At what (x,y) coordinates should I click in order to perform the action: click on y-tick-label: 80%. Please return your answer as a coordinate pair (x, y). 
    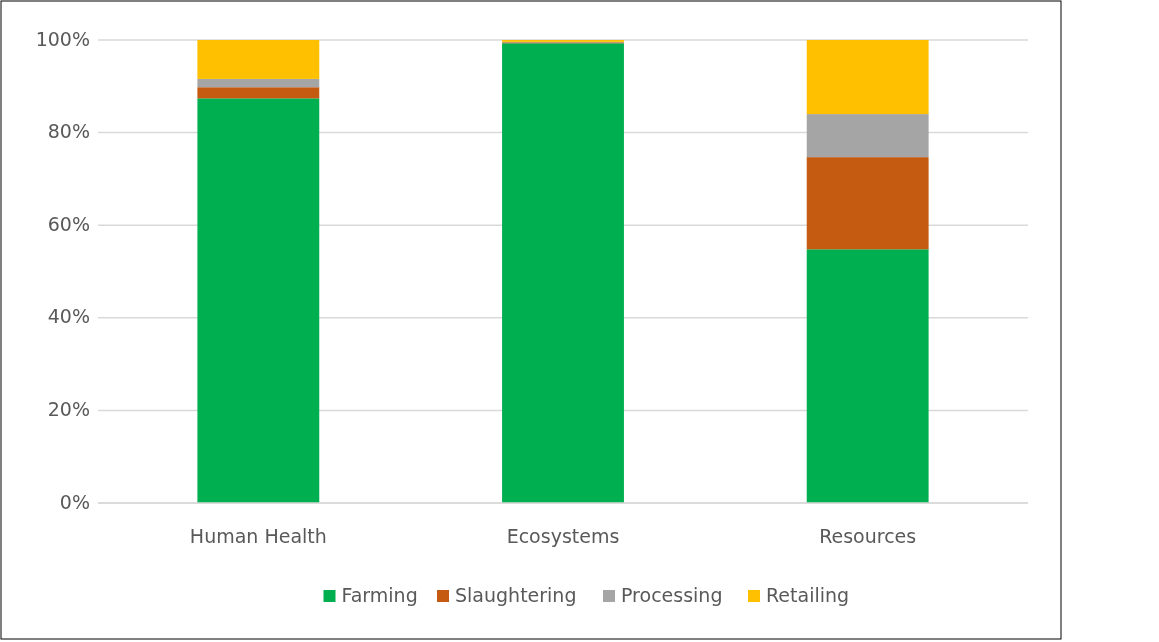
    Looking at the image, I should click on (68, 131).